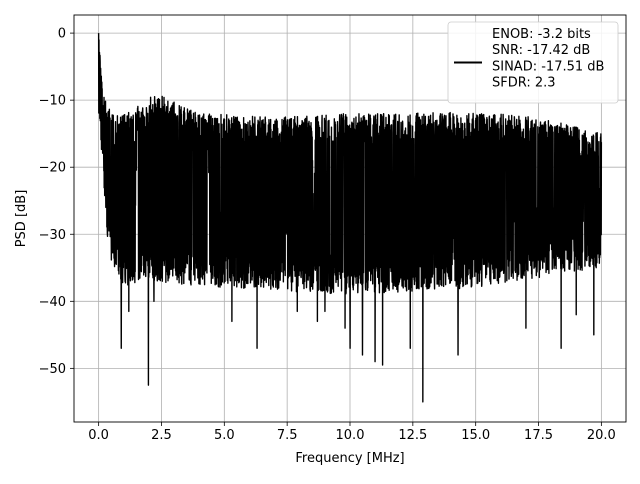  I want to click on x-tick-label: 20.0, so click(601, 435).